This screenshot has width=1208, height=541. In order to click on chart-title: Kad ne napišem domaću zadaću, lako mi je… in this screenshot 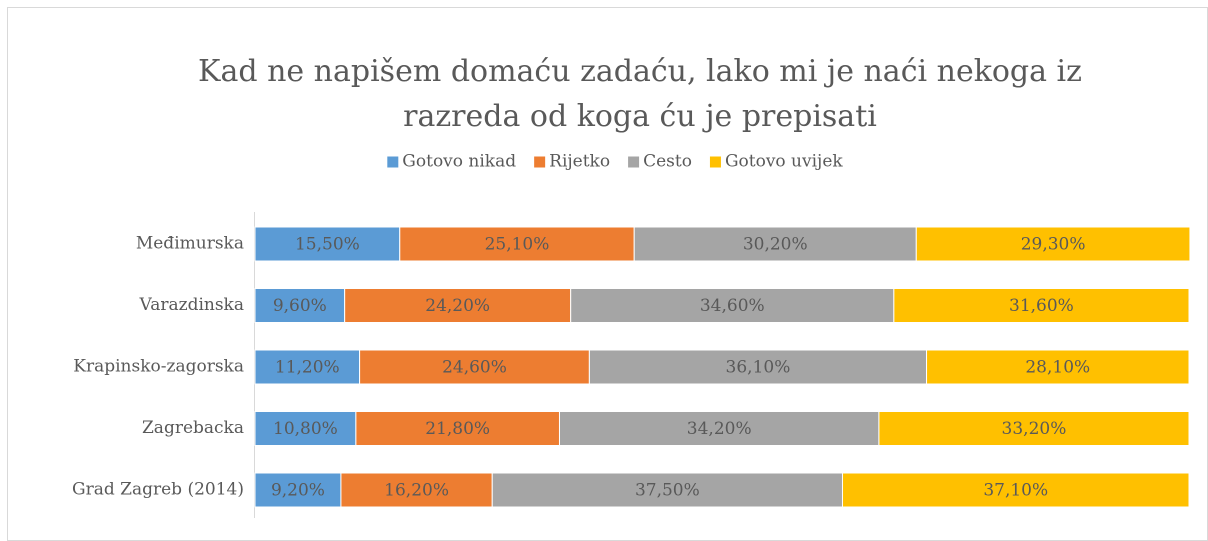, I will do `click(640, 71)`.